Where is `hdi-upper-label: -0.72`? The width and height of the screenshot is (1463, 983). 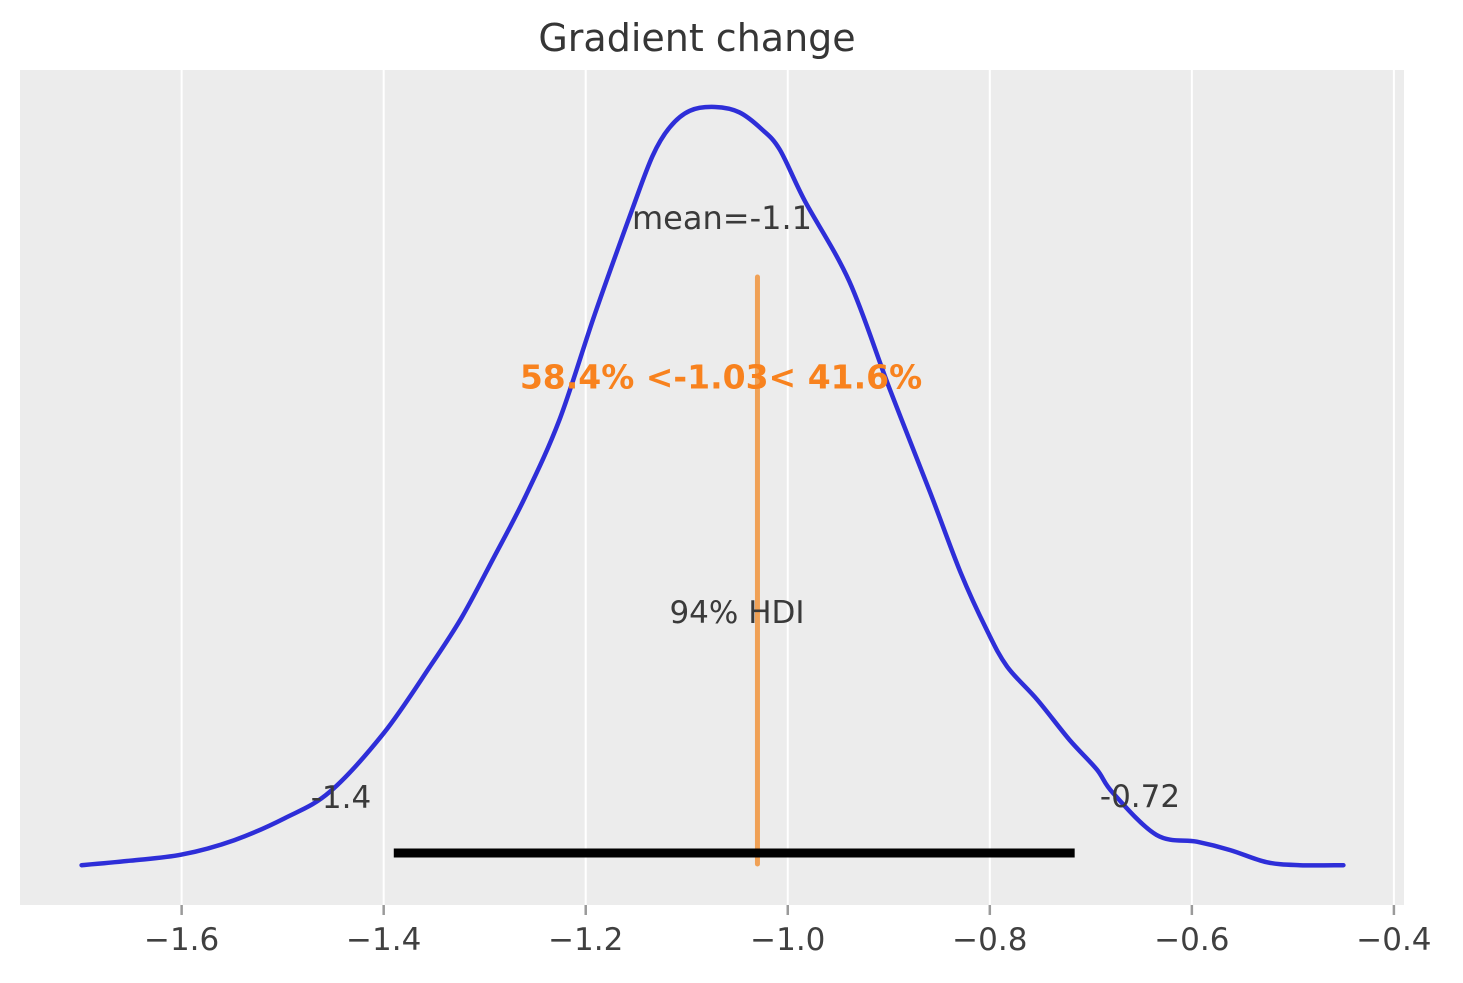
hdi-upper-label: -0.72 is located at coordinates (1140, 797).